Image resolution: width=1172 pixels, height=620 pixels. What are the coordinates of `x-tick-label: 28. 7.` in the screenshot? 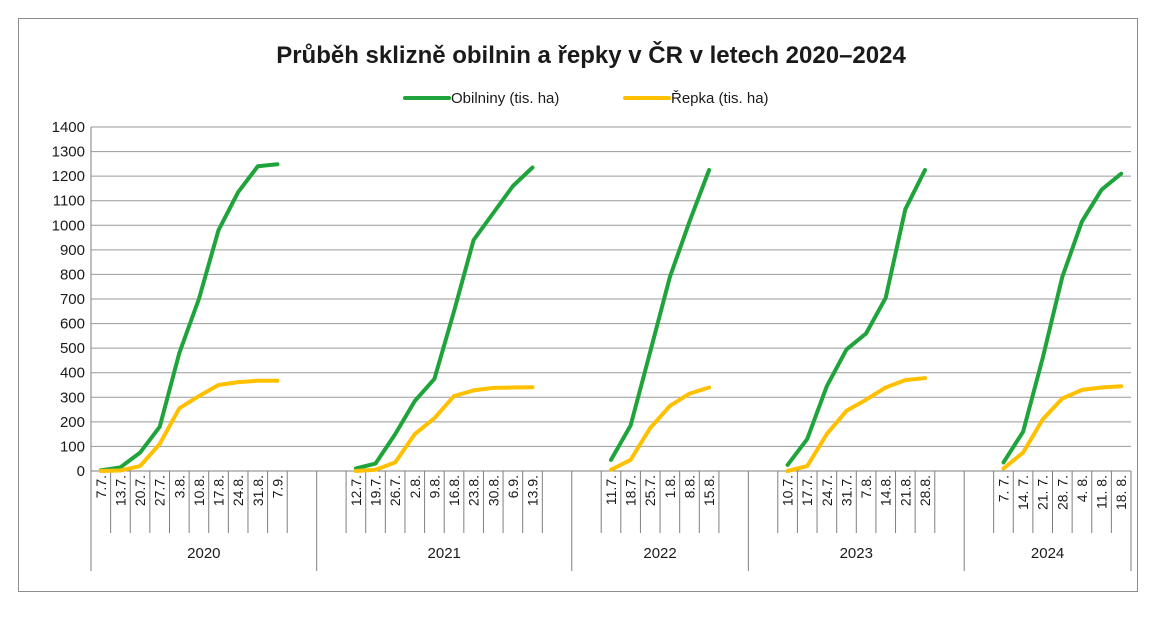 It's located at (1062, 492).